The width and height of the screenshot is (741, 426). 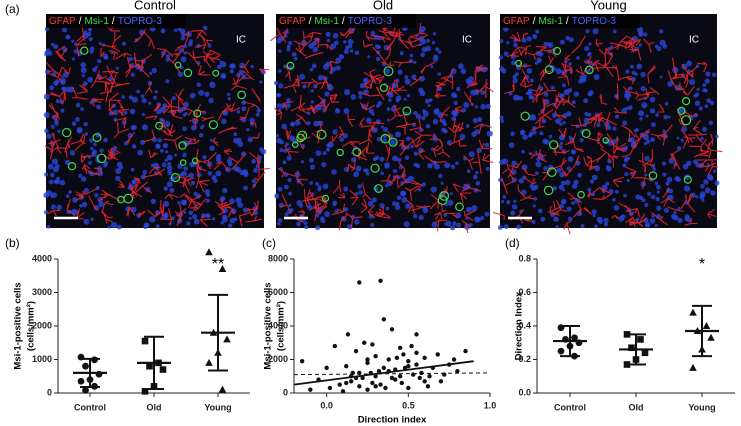 I want to click on panel-label: (b), so click(x=12, y=243).